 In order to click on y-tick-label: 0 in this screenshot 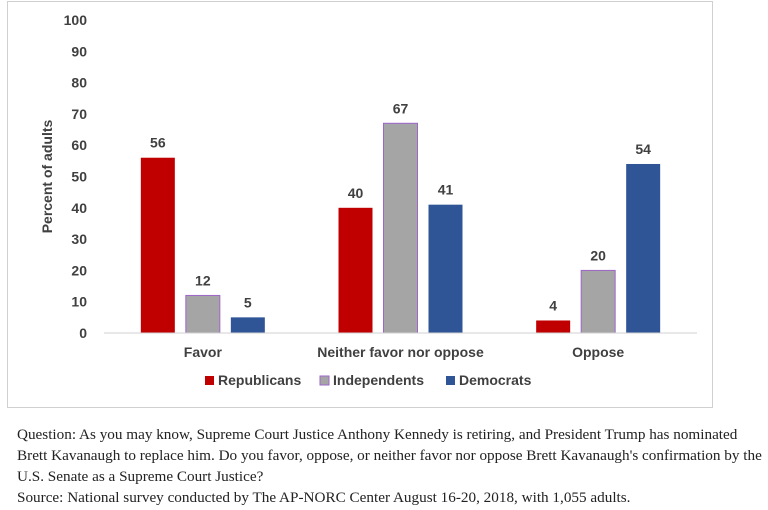, I will do `click(83, 333)`.